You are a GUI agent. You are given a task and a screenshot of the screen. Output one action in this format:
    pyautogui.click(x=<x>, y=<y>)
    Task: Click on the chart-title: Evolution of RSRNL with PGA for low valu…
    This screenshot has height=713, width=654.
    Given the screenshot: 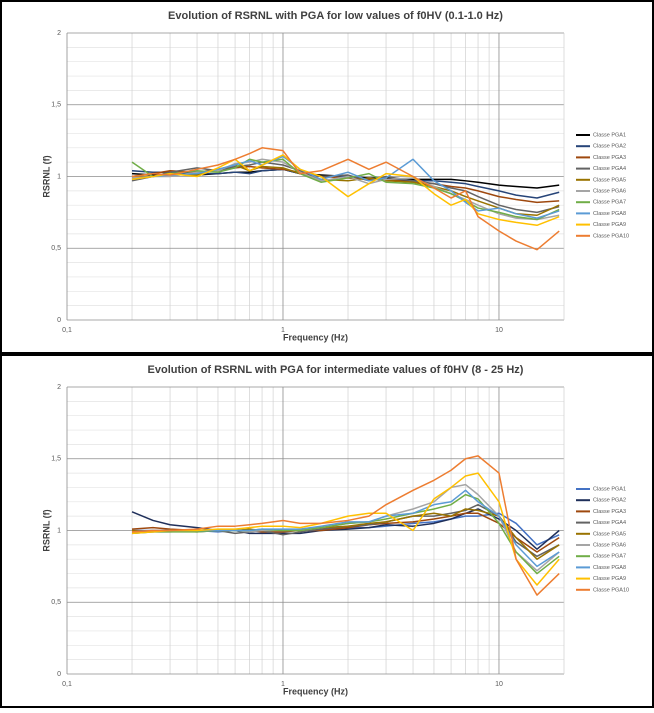 What is the action you would take?
    pyautogui.click(x=335, y=16)
    